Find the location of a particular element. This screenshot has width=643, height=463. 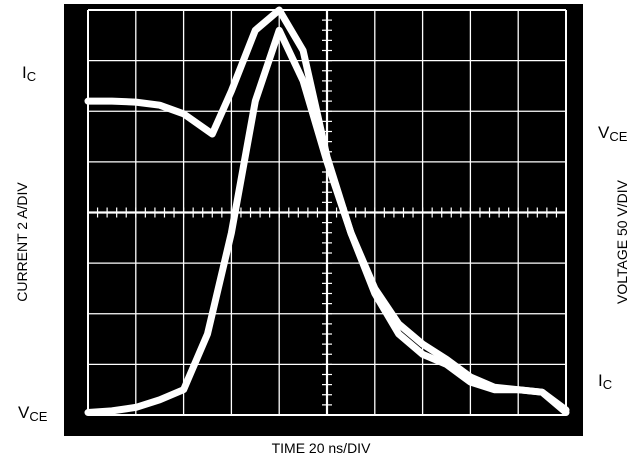

ic-right-label: IC is located at coordinates (605, 381).